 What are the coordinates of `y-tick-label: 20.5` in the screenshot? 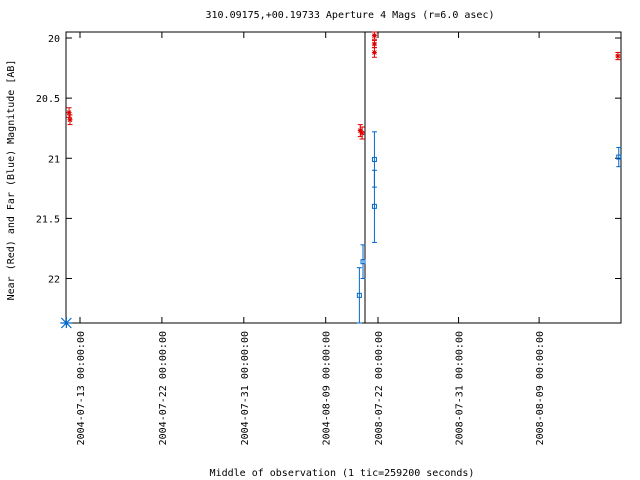 It's located at (48, 99).